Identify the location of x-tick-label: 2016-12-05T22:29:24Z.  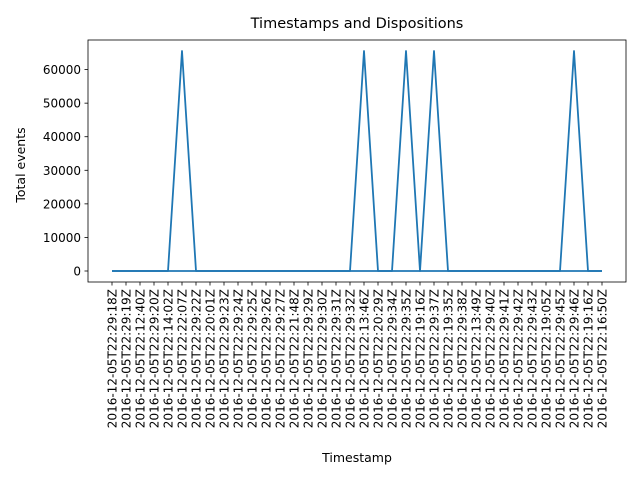
(239, 358).